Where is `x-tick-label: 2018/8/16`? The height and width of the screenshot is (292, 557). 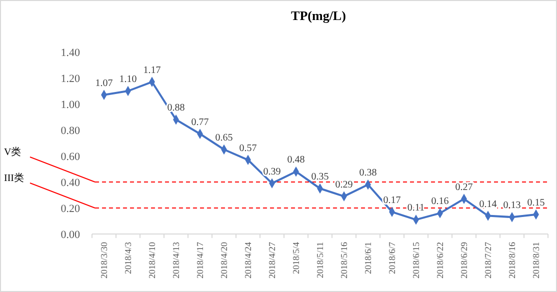
x-tick-label: 2018/8/16 is located at coordinates (512, 260).